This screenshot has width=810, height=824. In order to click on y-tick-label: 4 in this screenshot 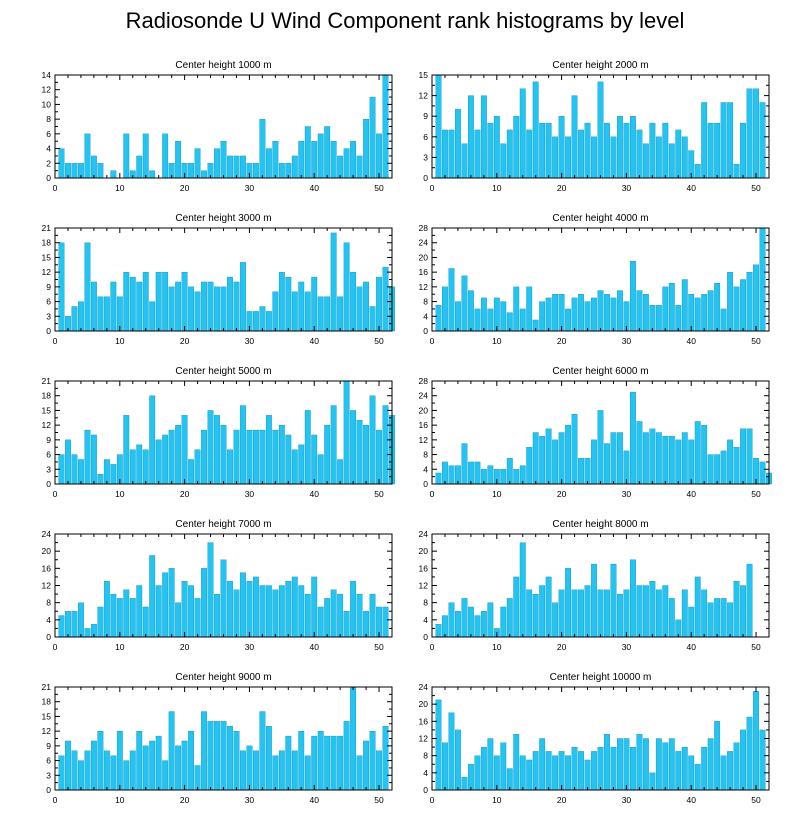, I will do `click(48, 149)`.